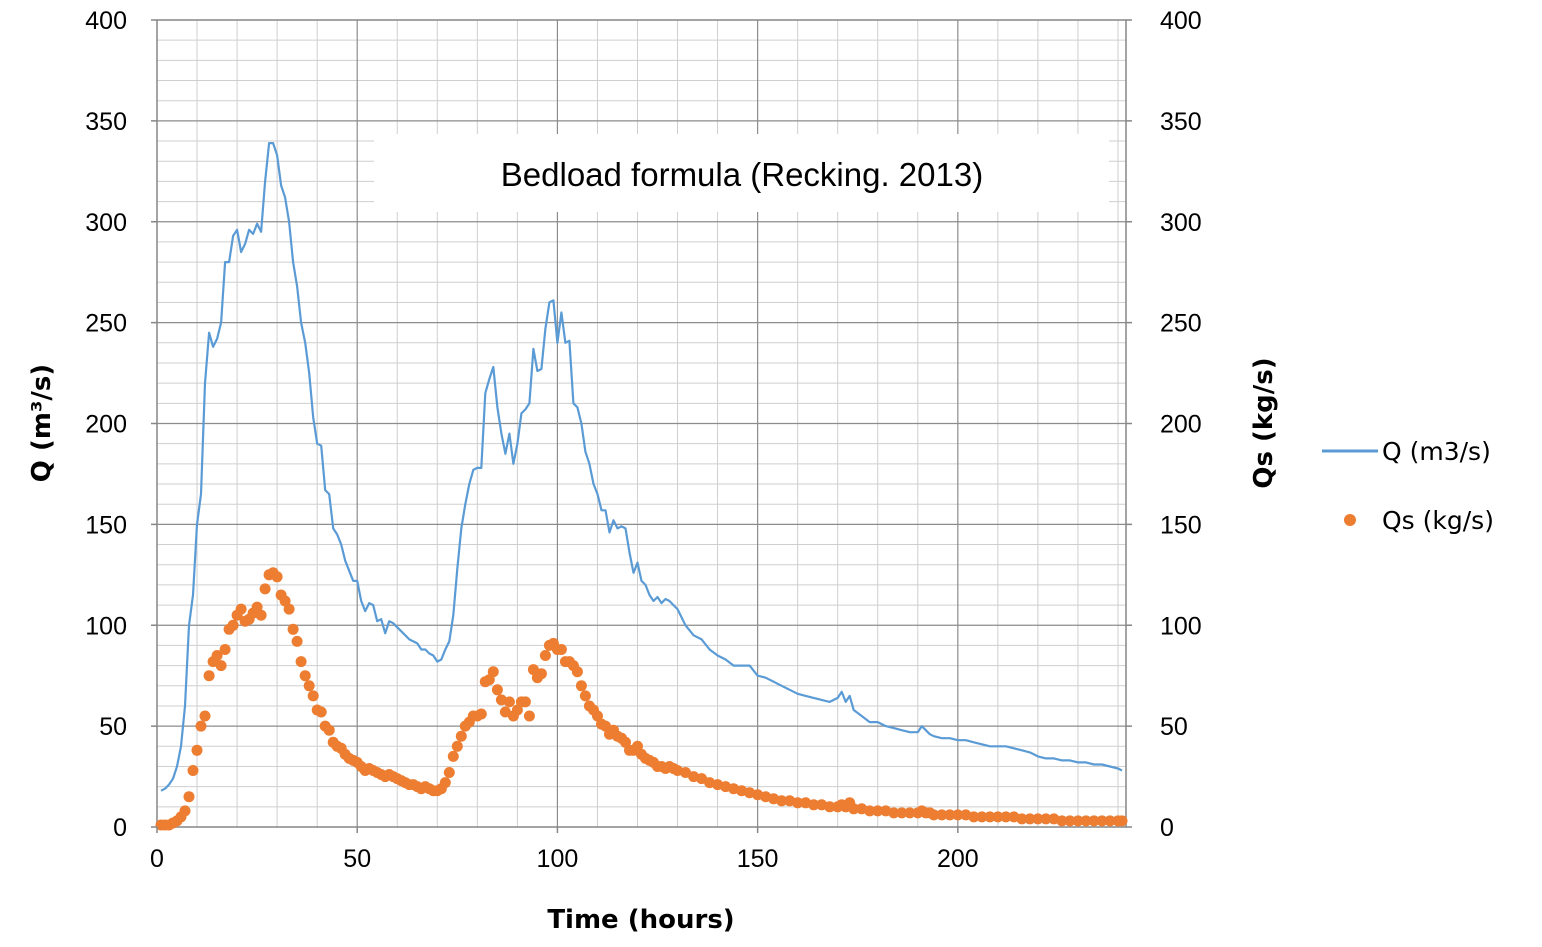 The image size is (1542, 947). I want to click on y-left-tick-label: 50, so click(113, 727).